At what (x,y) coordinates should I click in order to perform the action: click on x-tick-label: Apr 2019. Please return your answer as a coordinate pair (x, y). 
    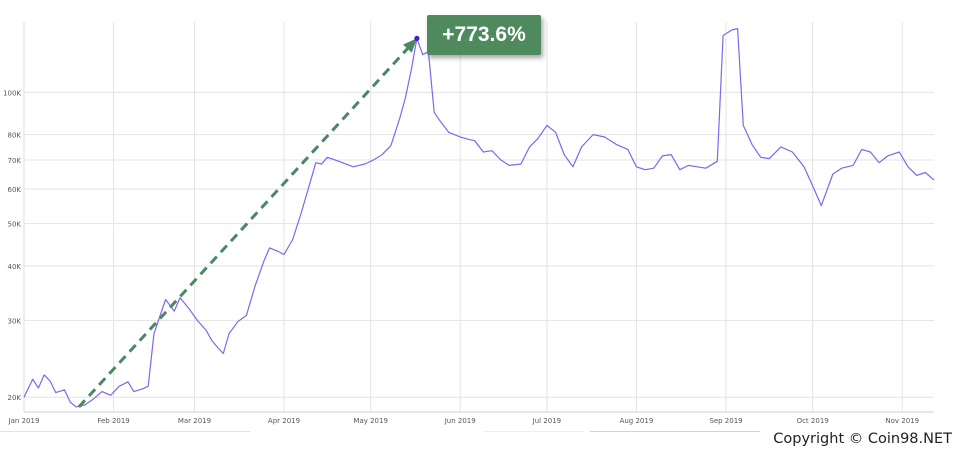
    Looking at the image, I should click on (284, 421).